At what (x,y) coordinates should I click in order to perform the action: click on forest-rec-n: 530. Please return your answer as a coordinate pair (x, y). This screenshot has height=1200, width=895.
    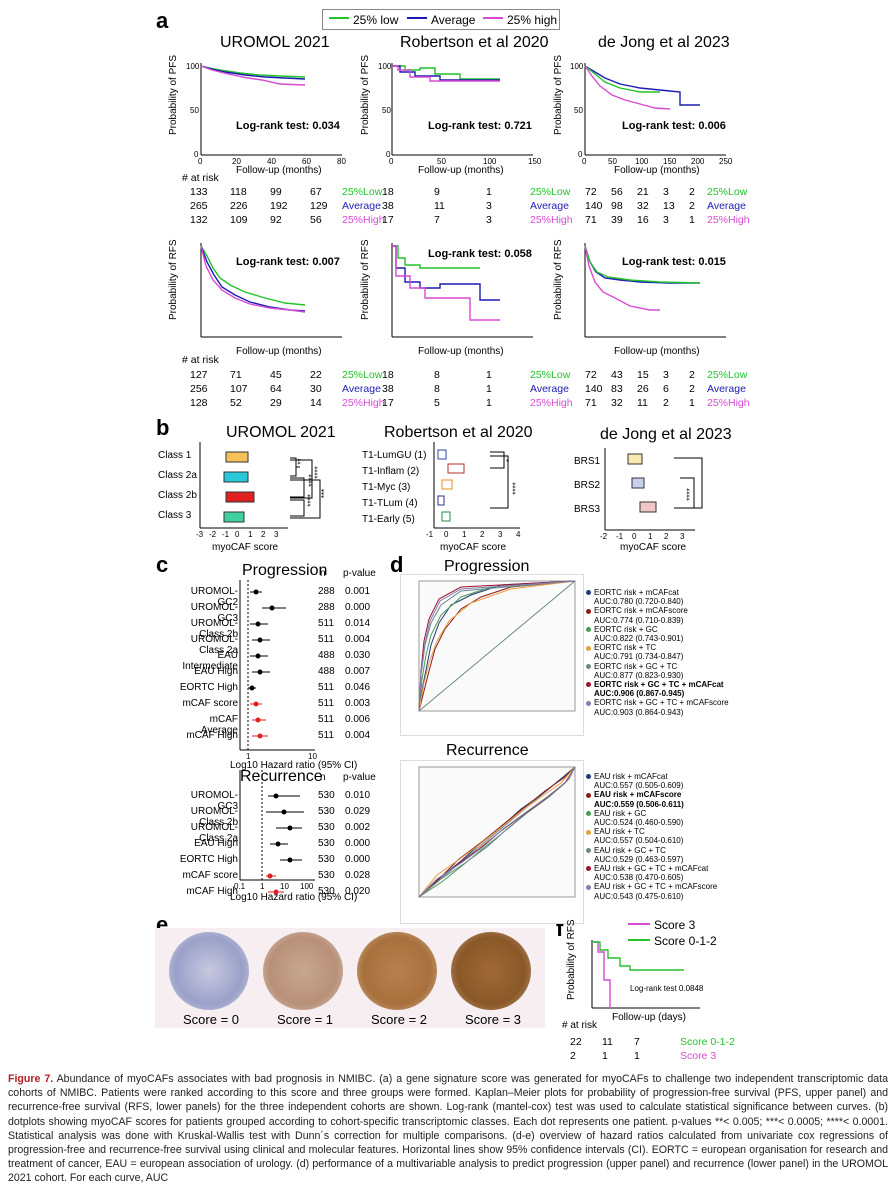
    Looking at the image, I should click on (326, 843).